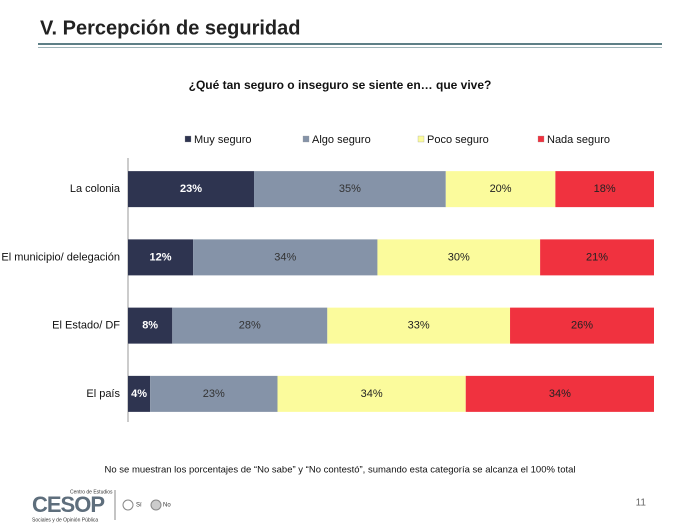  I want to click on data-label: 18%, so click(605, 189).